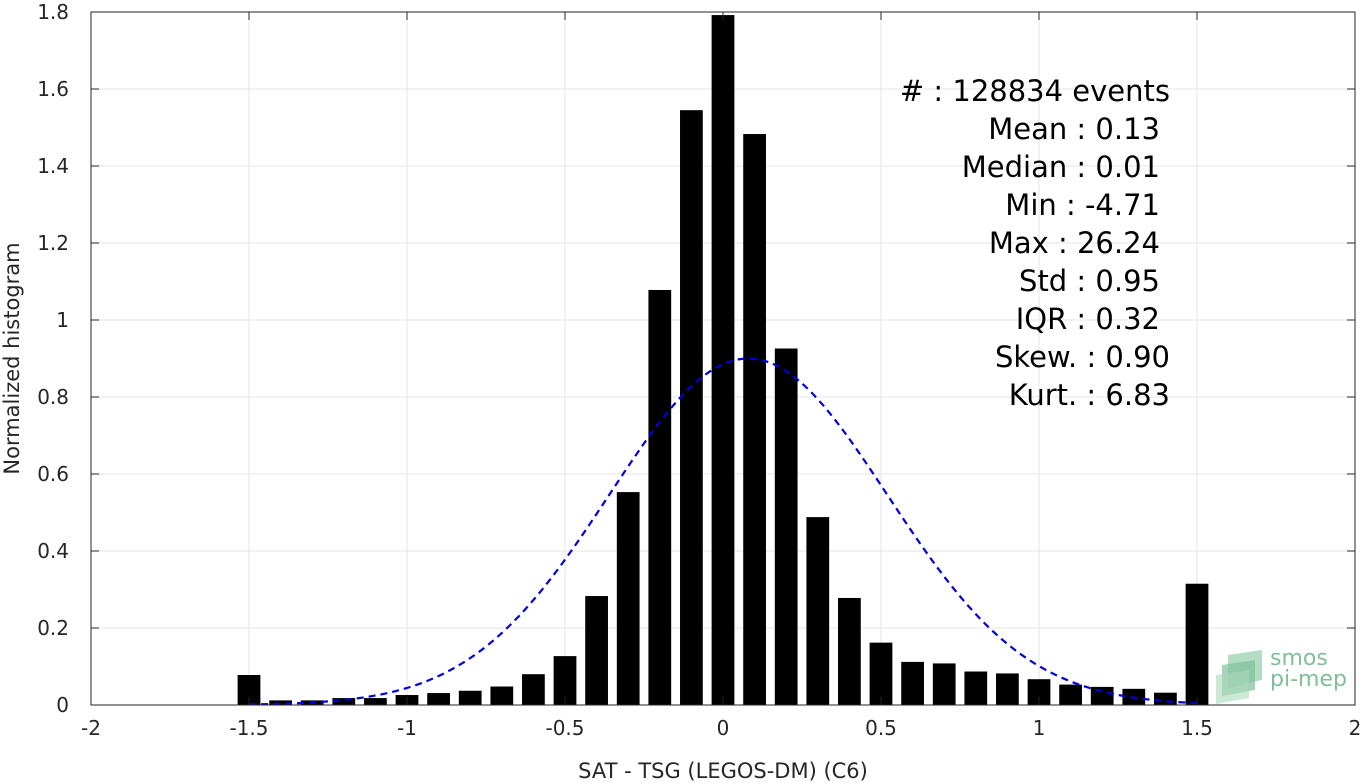 The height and width of the screenshot is (784, 1366). I want to click on y-tick-label: 0.8, so click(53, 397).